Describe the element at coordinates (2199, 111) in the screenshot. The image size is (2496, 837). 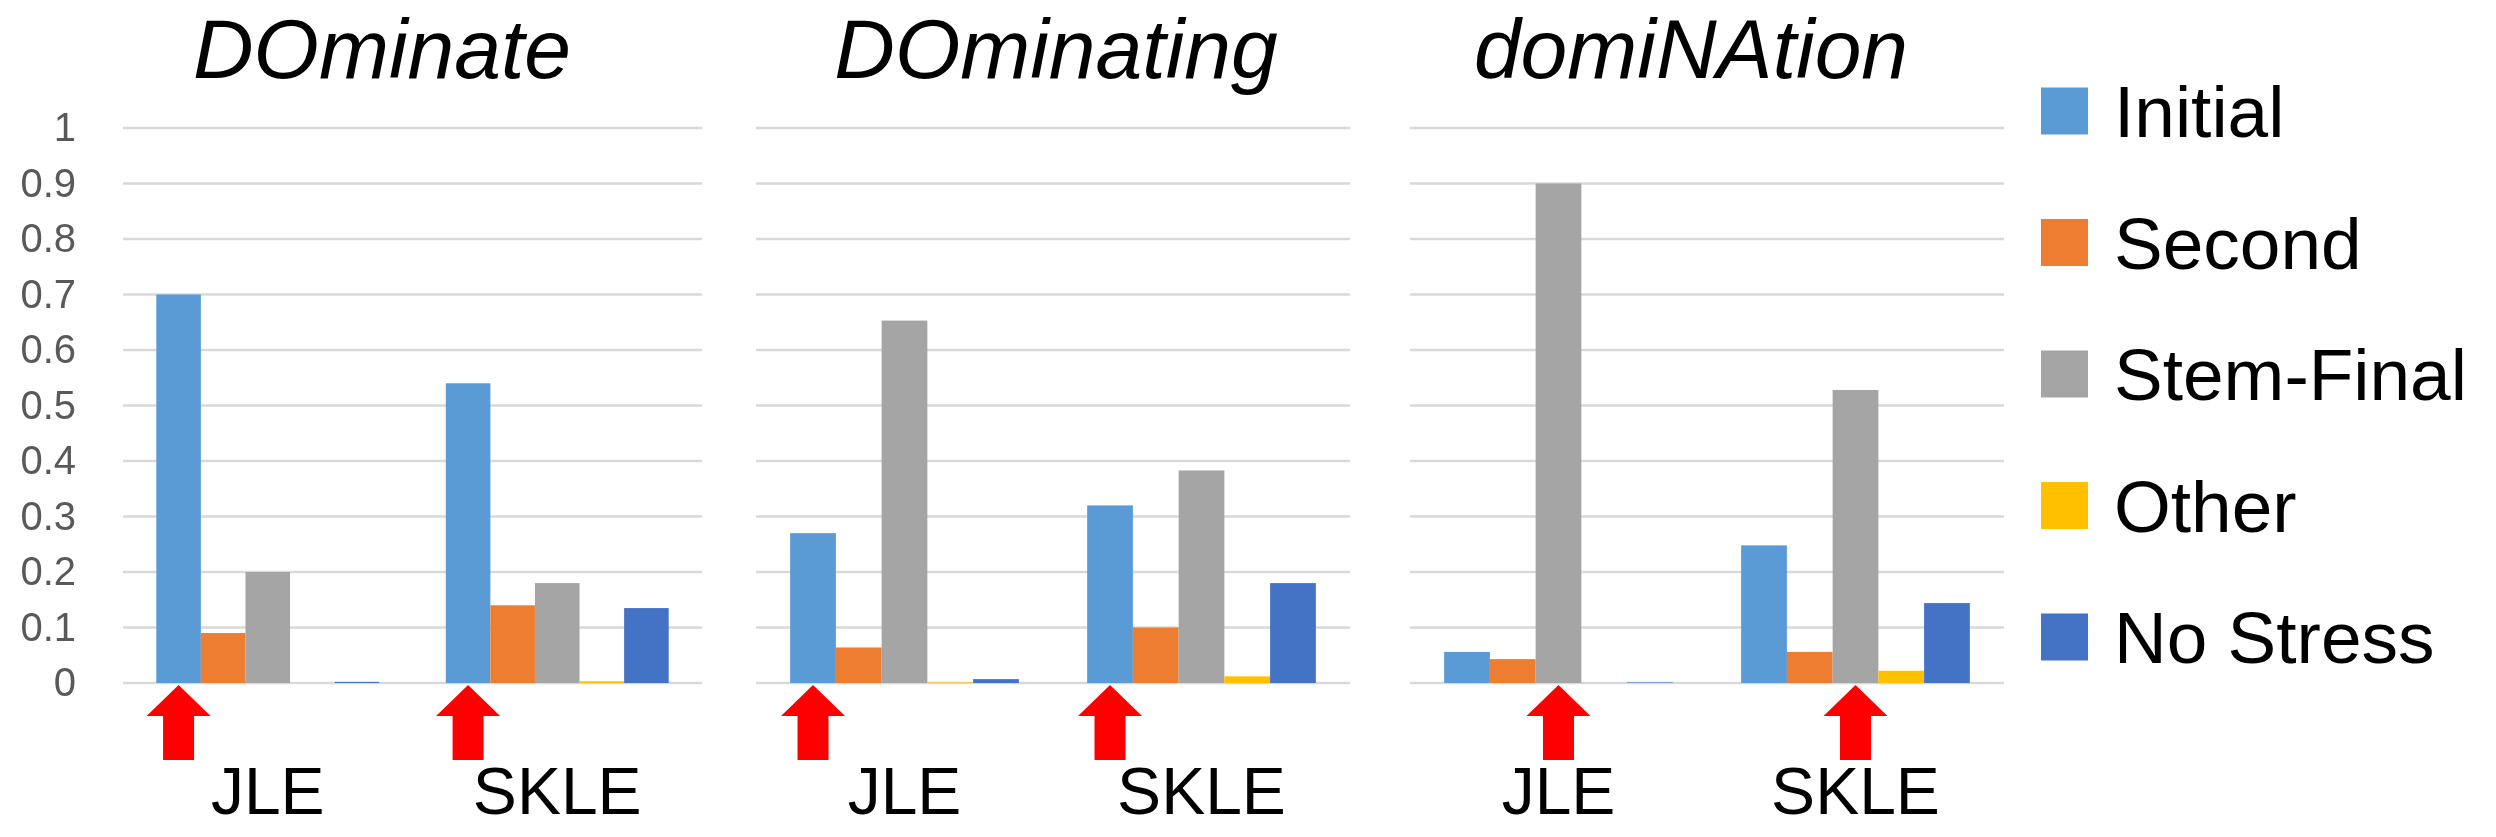
I see `legend-label: Initial` at that location.